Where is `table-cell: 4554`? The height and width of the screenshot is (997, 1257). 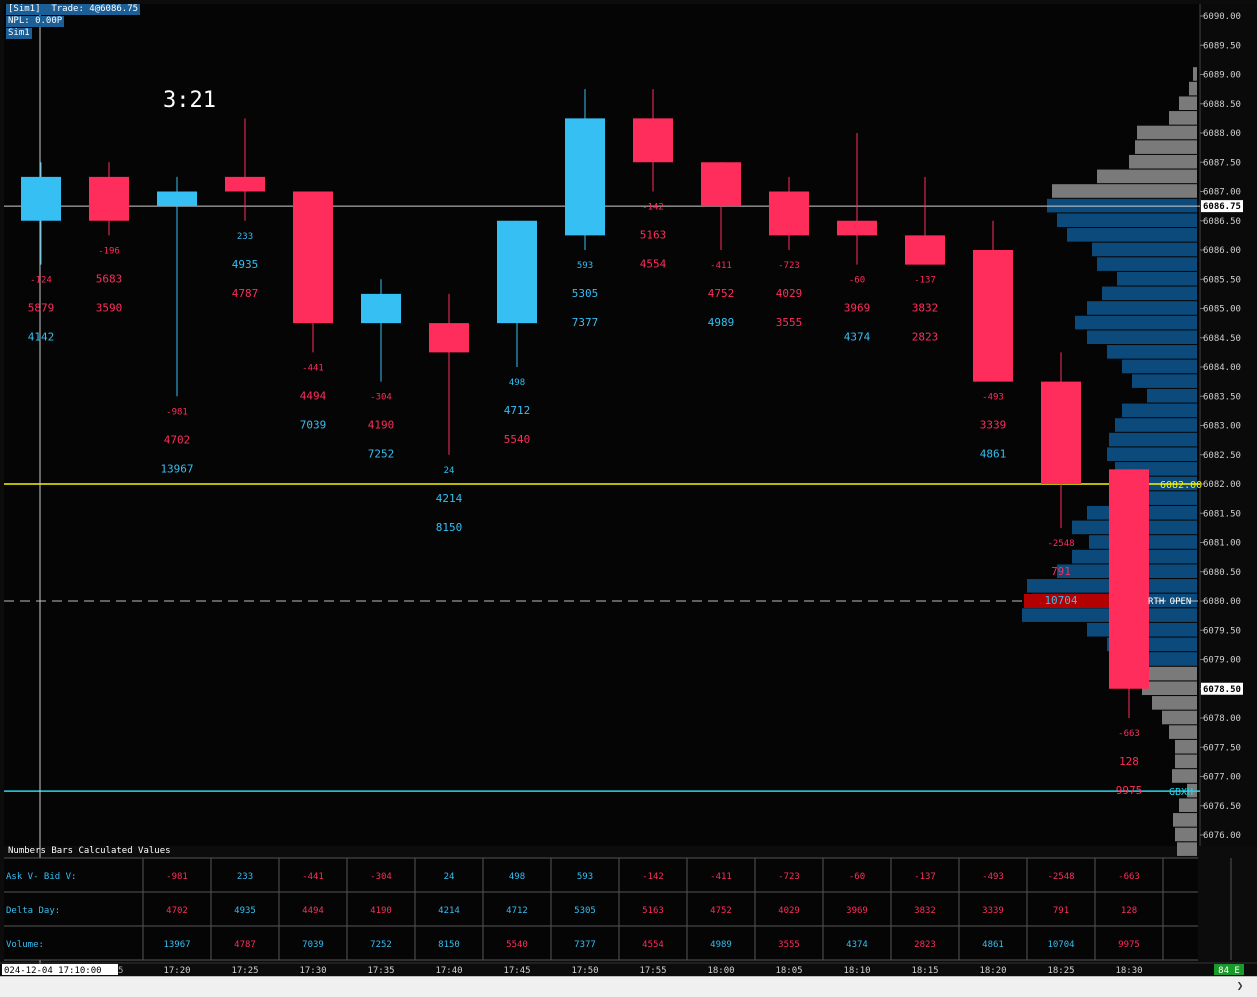
table-cell: 4554 is located at coordinates (653, 945).